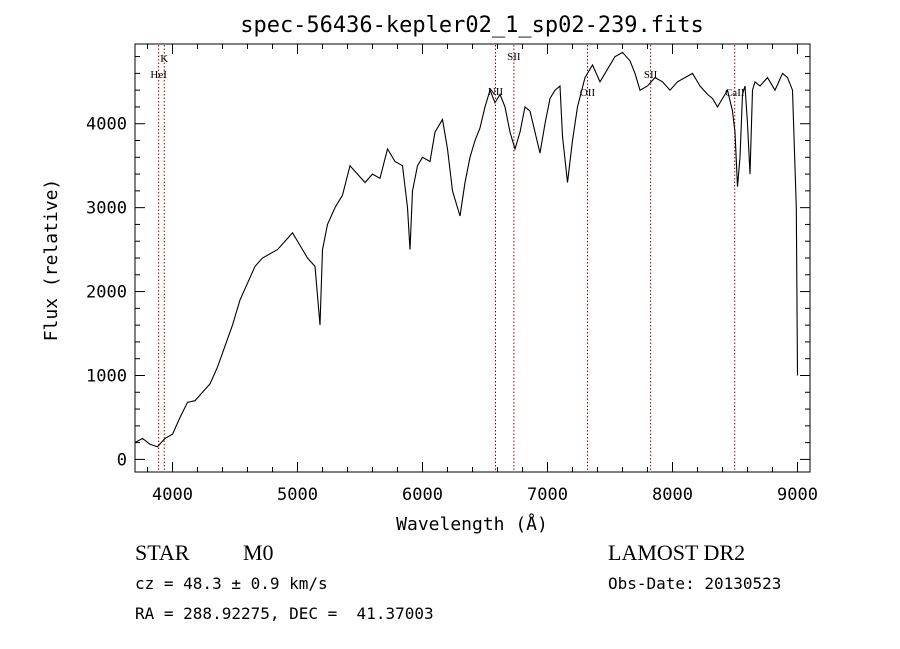 Image resolution: width=900 pixels, height=649 pixels. What do you see at coordinates (122, 460) in the screenshot?
I see `y-tick-label: 0` at bounding box center [122, 460].